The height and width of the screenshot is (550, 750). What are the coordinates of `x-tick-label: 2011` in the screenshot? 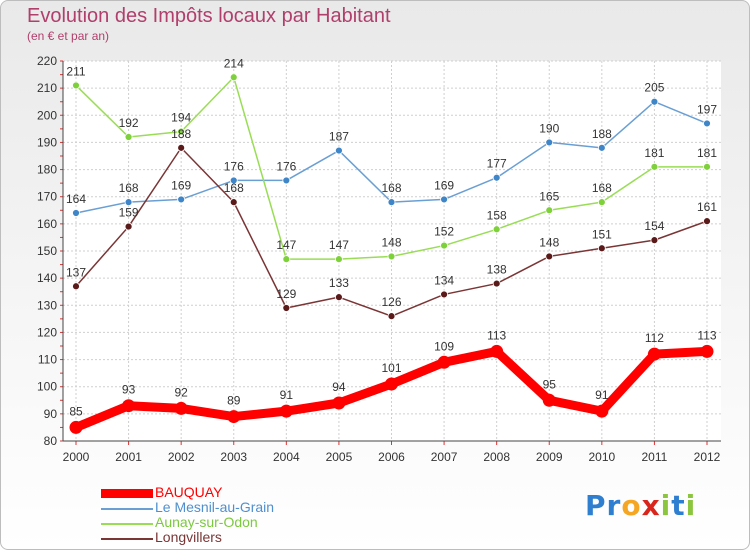 It's located at (655, 457).